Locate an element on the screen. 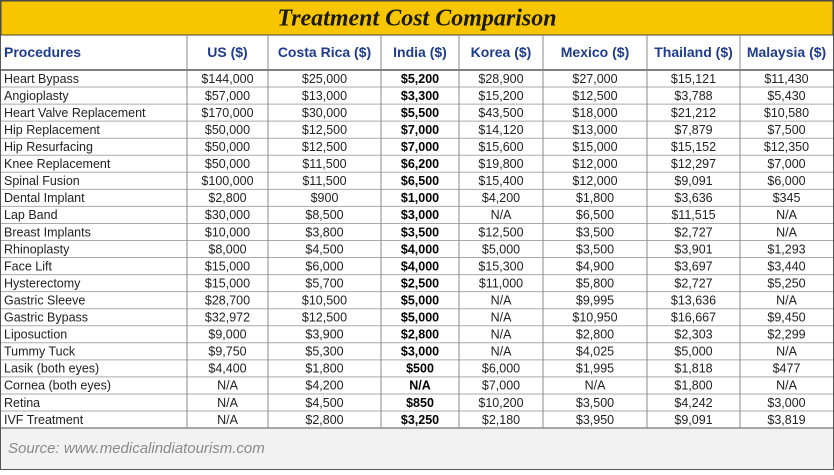 Image resolution: width=834 pixels, height=475 pixels. cost-cell: $2,727 is located at coordinates (693, 283).